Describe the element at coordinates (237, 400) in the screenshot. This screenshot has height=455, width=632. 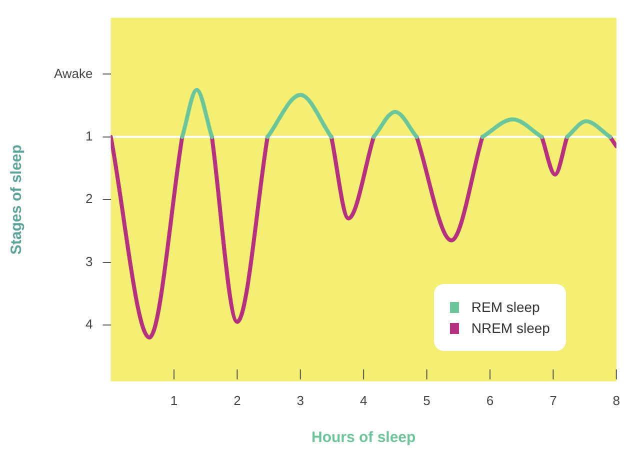
I see `x-tick-label: 2` at that location.